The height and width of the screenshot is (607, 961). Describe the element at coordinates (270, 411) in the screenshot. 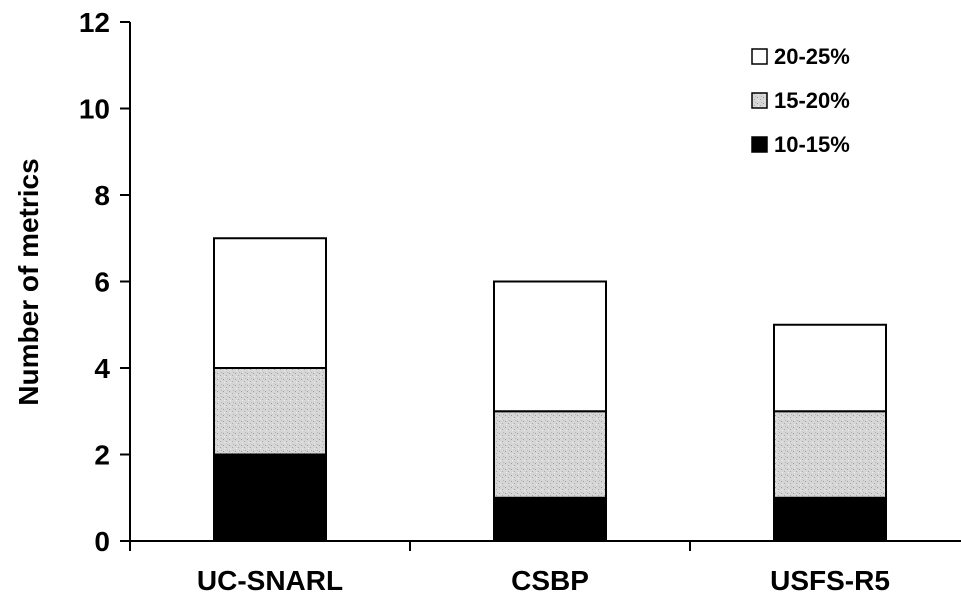

I see `bar-segment-15-20%-UC-SNARL` at that location.